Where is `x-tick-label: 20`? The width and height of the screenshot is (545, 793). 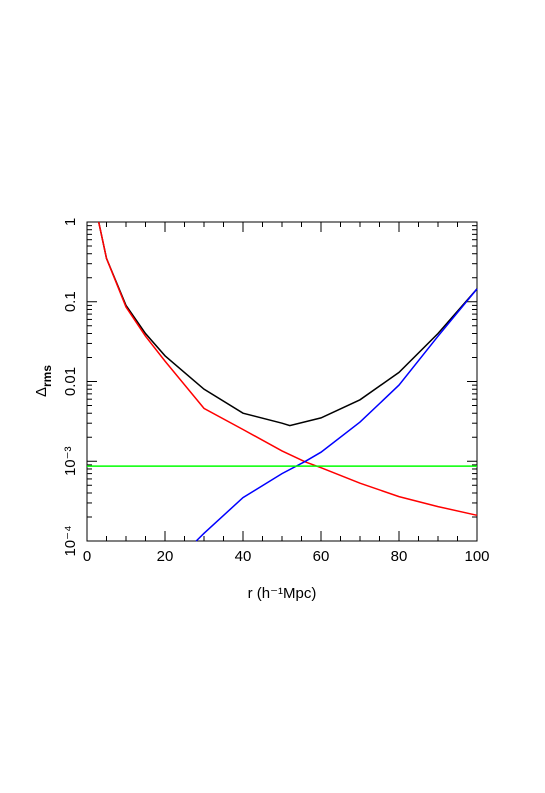
x-tick-label: 20 is located at coordinates (165, 556).